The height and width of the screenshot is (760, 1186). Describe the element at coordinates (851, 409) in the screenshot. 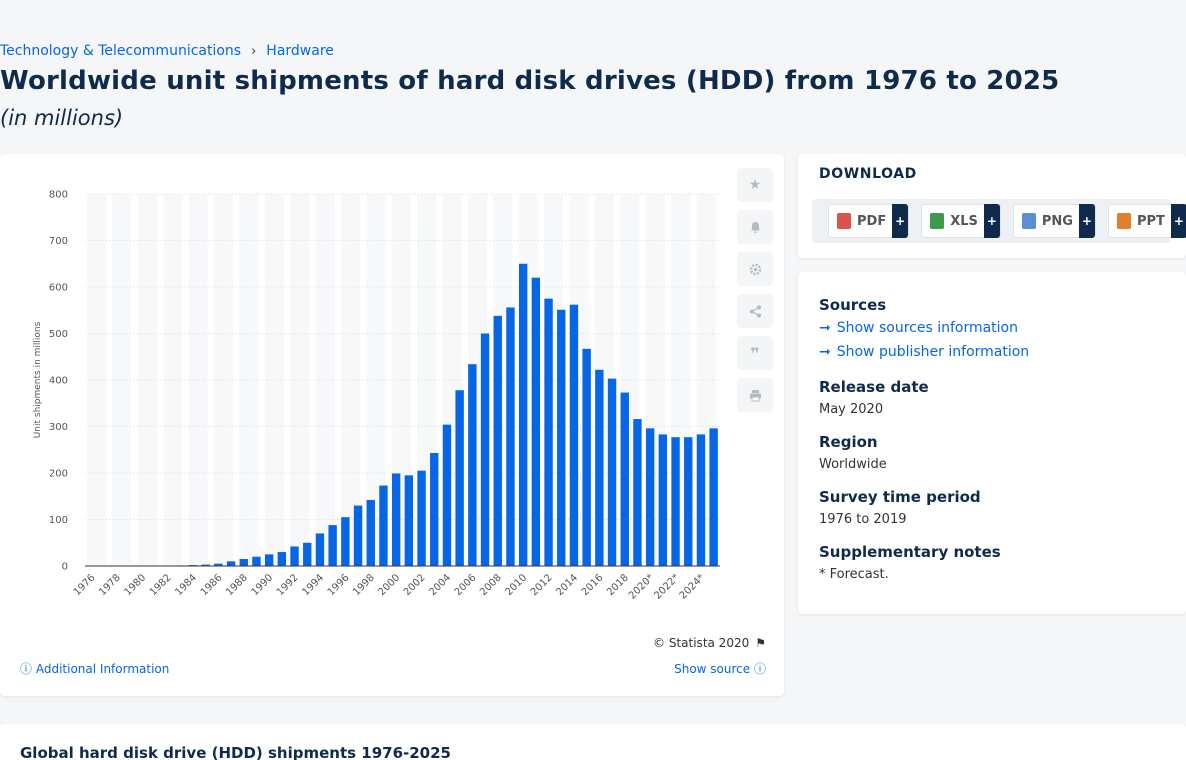

I see `release-date-value: May 2020` at that location.